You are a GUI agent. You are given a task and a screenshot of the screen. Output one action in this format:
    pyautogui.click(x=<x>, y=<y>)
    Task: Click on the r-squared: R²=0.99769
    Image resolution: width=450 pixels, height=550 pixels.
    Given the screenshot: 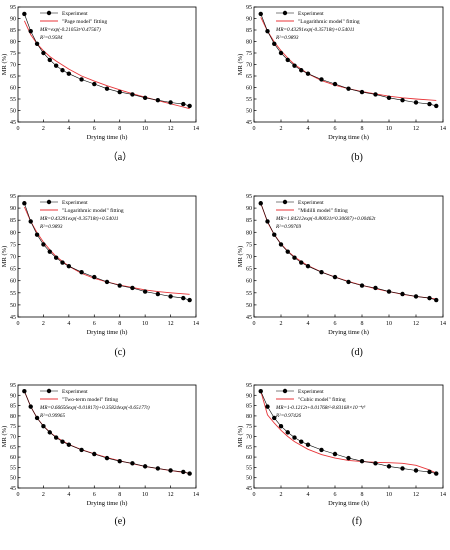 What is the action you would take?
    pyautogui.click(x=288, y=227)
    